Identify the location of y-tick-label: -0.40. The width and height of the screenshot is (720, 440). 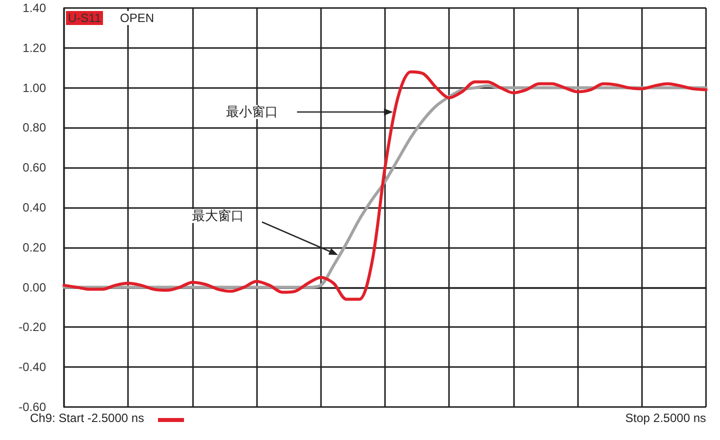
(32, 367).